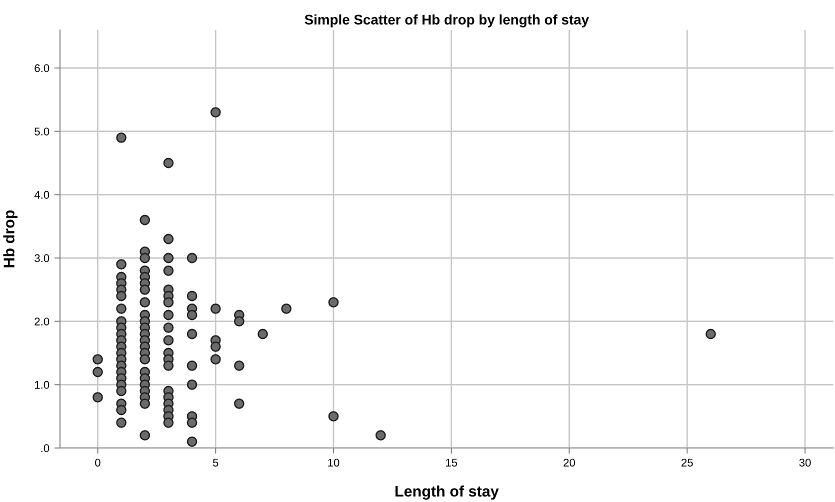  I want to click on y-tick-label: 5.0, so click(42, 132).